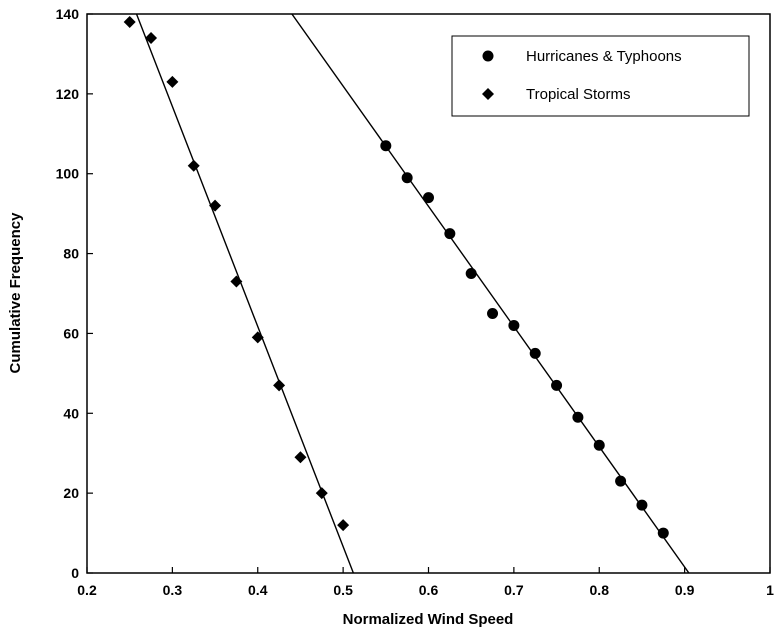  What do you see at coordinates (173, 590) in the screenshot?
I see `x-tick-label: 0.3` at bounding box center [173, 590].